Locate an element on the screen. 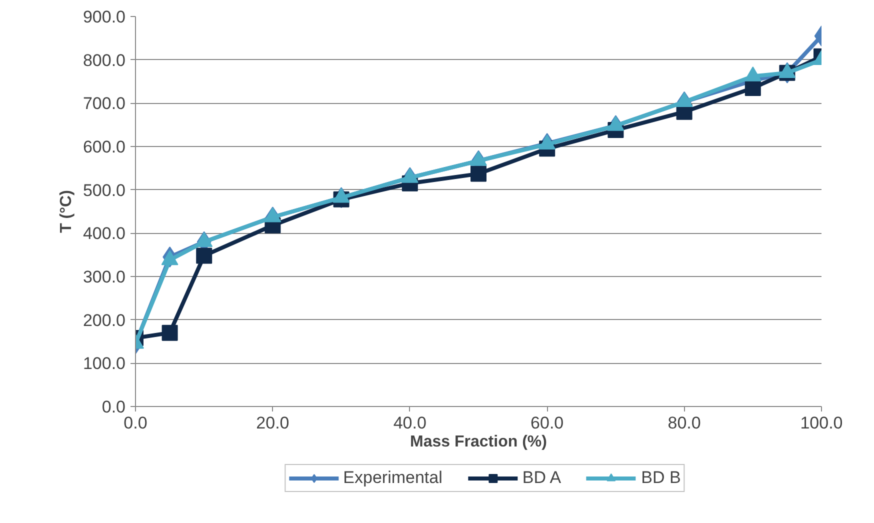 The height and width of the screenshot is (523, 874). legend-label: BD B is located at coordinates (661, 478).